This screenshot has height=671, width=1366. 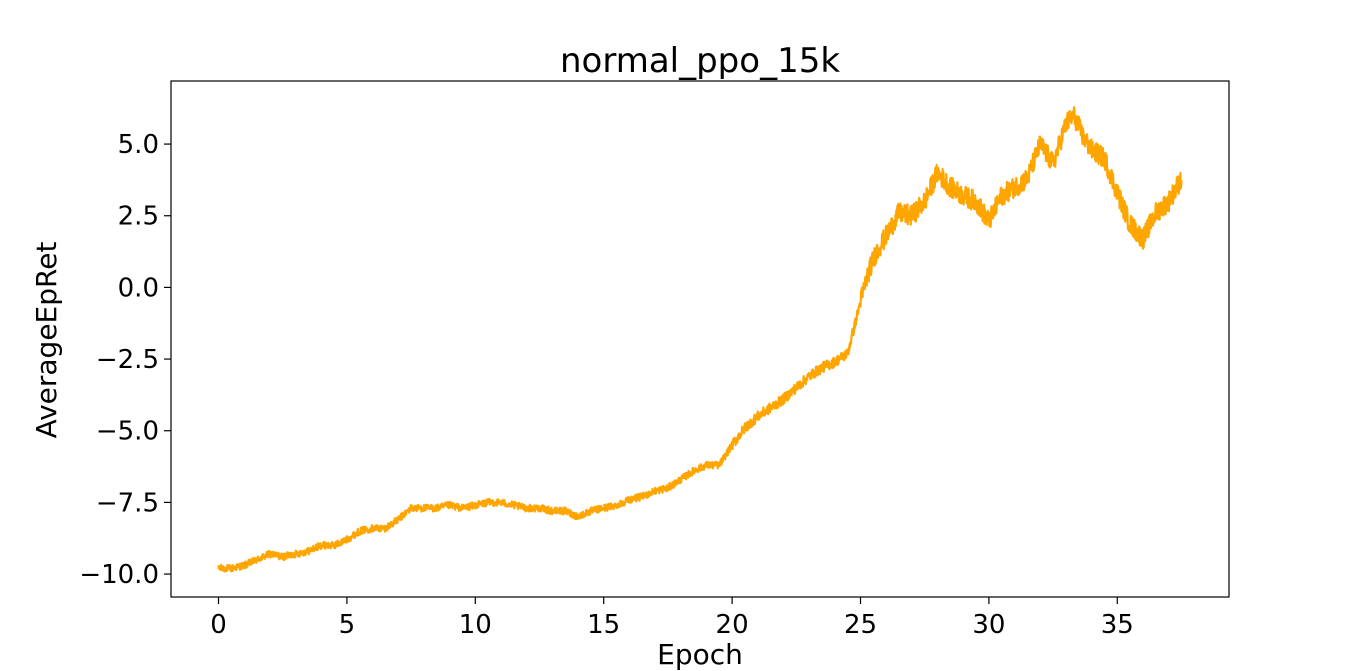 What do you see at coordinates (732, 625) in the screenshot?
I see `x-tick-label: 20` at bounding box center [732, 625].